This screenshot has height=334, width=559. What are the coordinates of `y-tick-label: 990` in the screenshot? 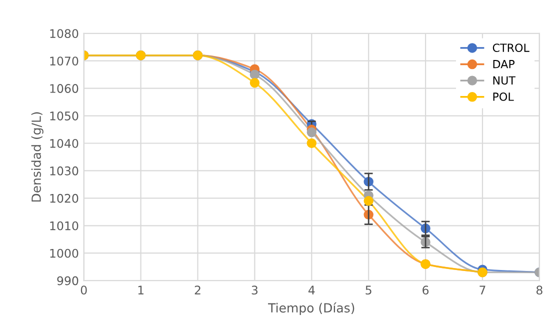 It's located at (67, 281).